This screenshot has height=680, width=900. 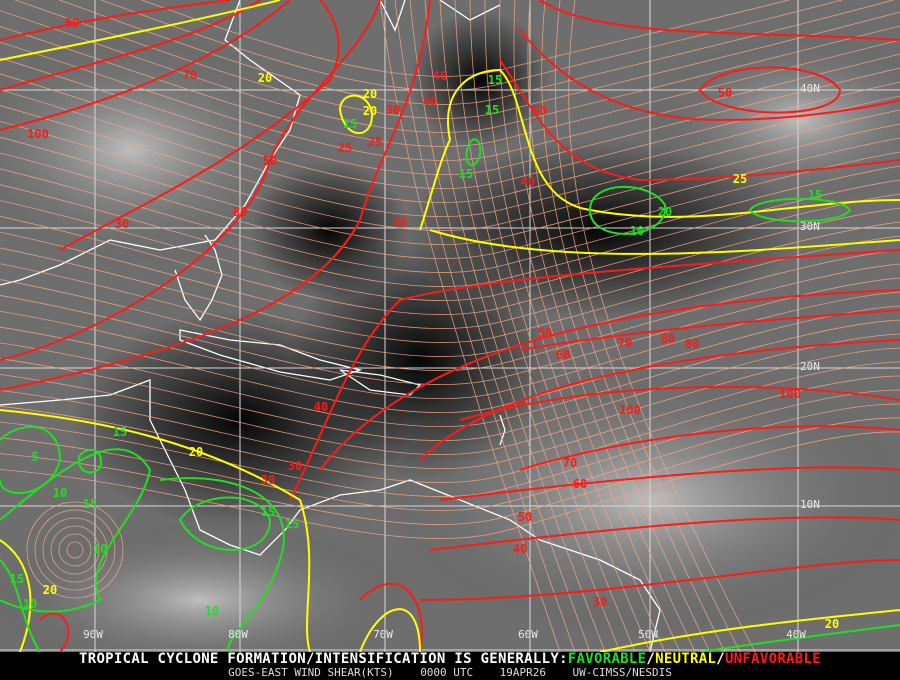 What do you see at coordinates (630, 410) in the screenshot?
I see `contour-label: 100` at bounding box center [630, 410].